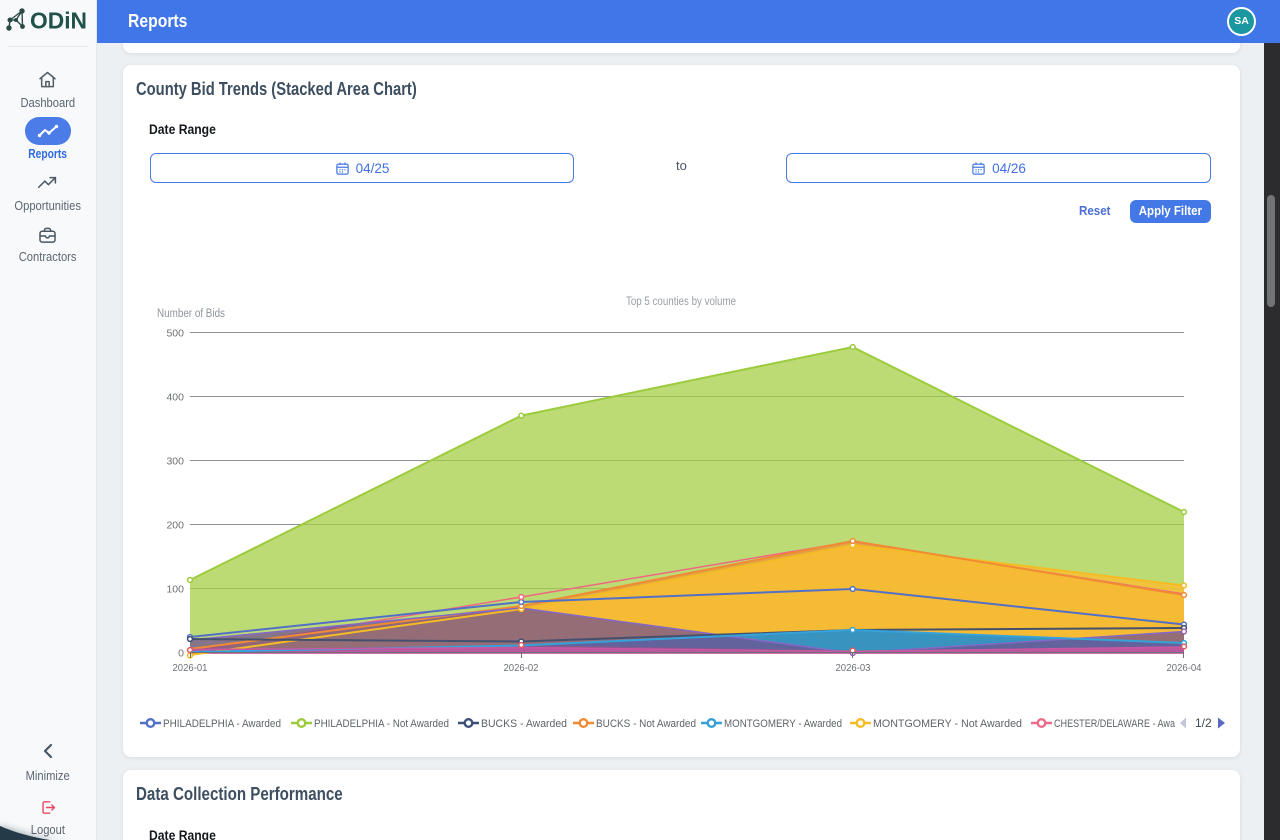 The image size is (1280, 840). What do you see at coordinates (58, 21) in the screenshot?
I see `svg-text: ODiN` at bounding box center [58, 21].